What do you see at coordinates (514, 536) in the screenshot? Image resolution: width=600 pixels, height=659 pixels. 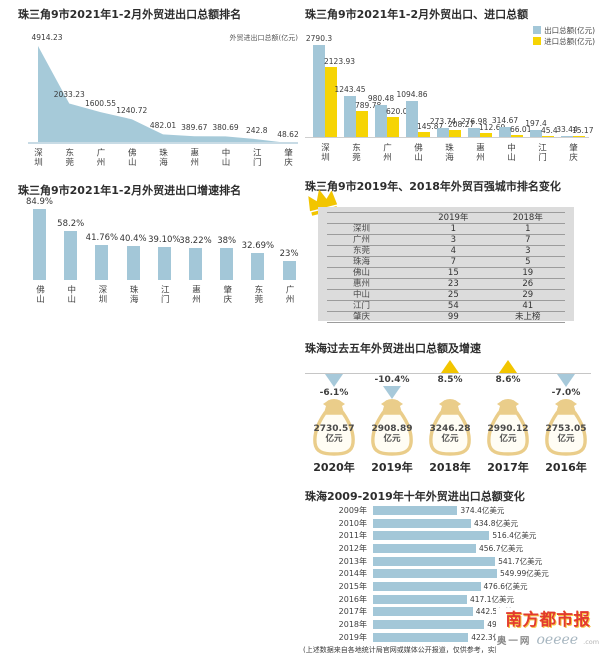 I see `value-label: 516.4亿美元` at bounding box center [514, 536].